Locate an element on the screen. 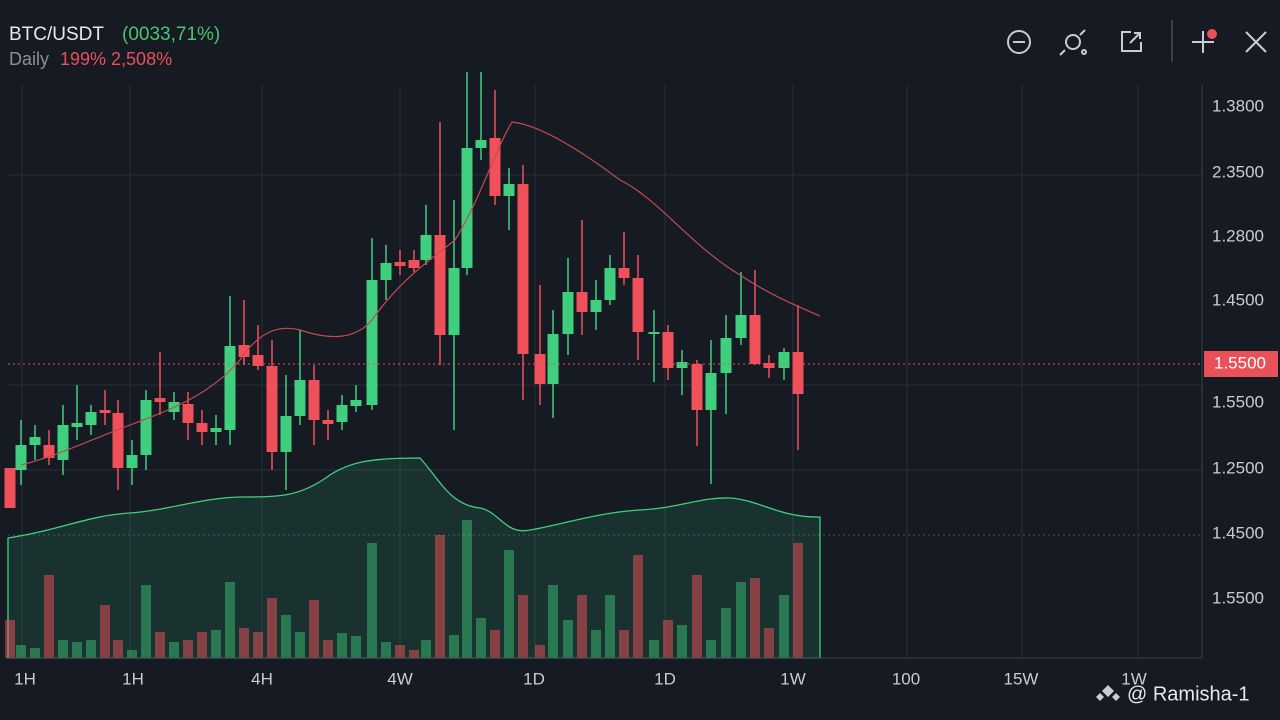  stats: 199% 2,508% is located at coordinates (116, 59).